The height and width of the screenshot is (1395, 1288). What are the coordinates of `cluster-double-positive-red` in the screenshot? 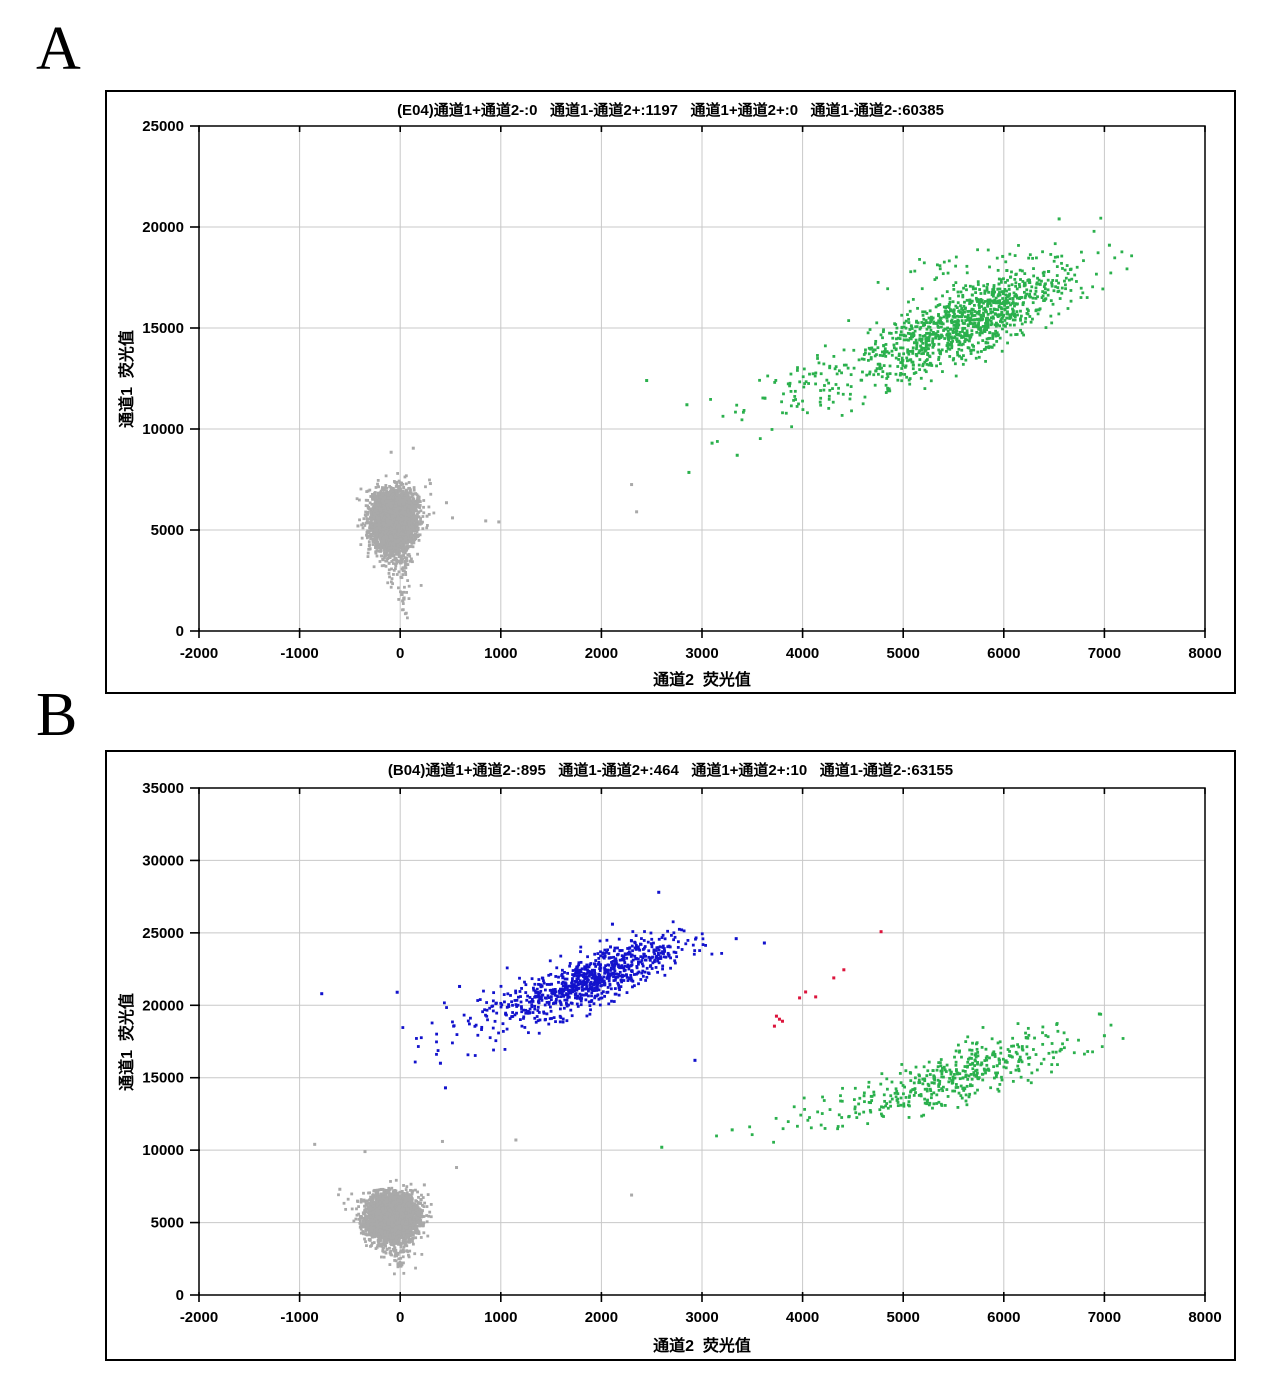 It's located at (827, 979).